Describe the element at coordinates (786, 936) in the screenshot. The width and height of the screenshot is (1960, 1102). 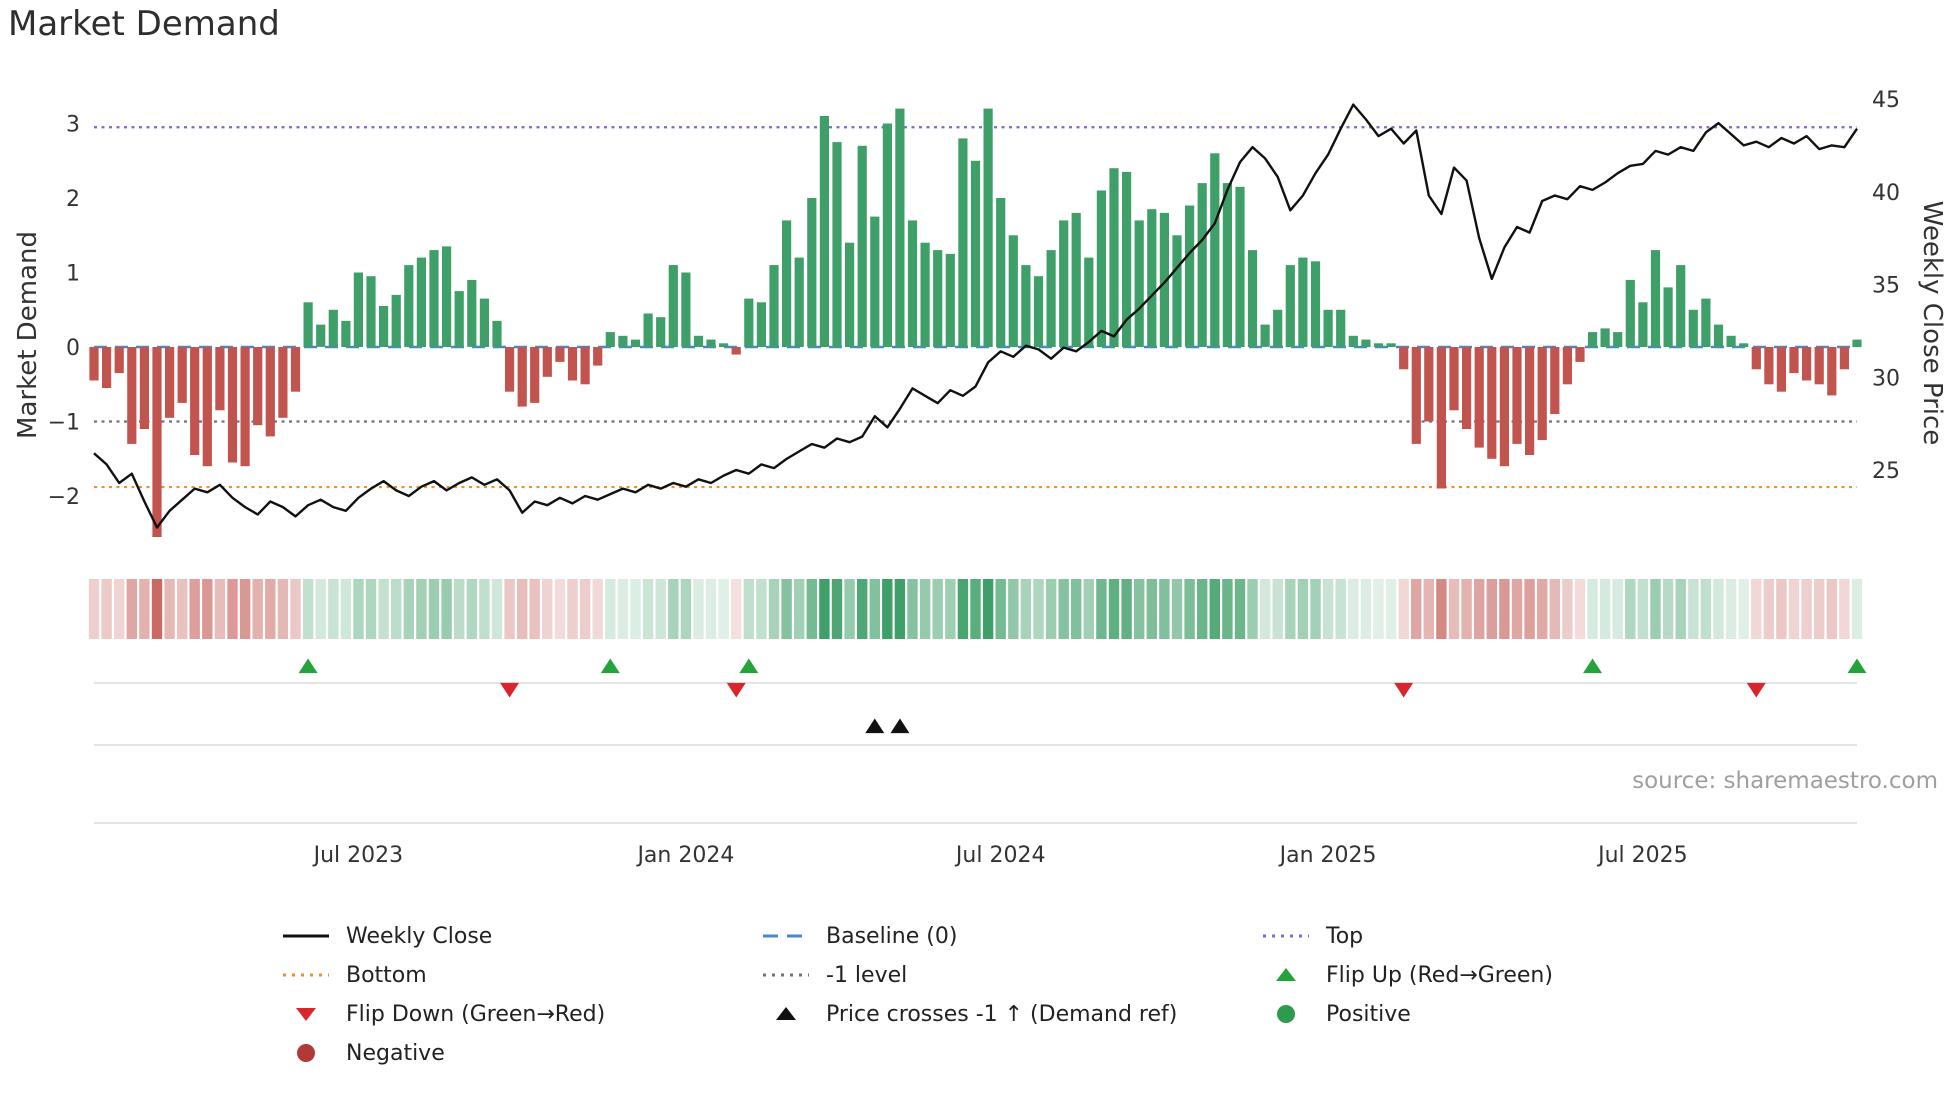
I see `baseline-dashed-line-icon` at that location.